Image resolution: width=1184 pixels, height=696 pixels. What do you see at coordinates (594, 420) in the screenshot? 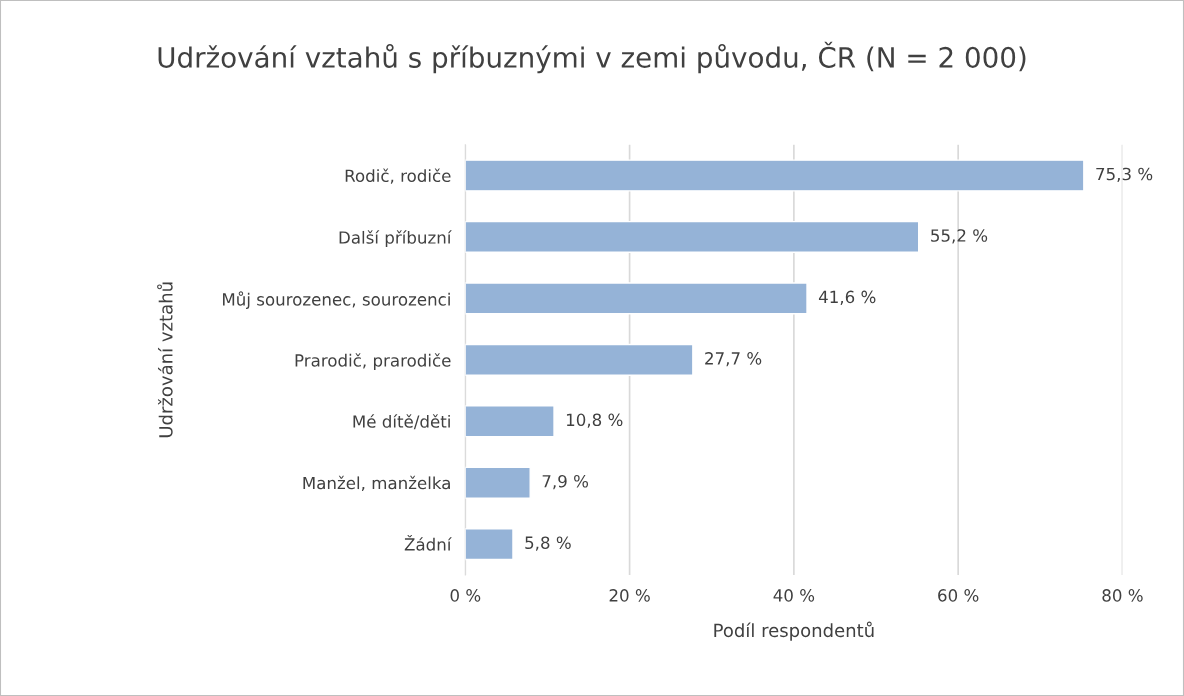
I see `data-label: 10,8 %` at bounding box center [594, 420].